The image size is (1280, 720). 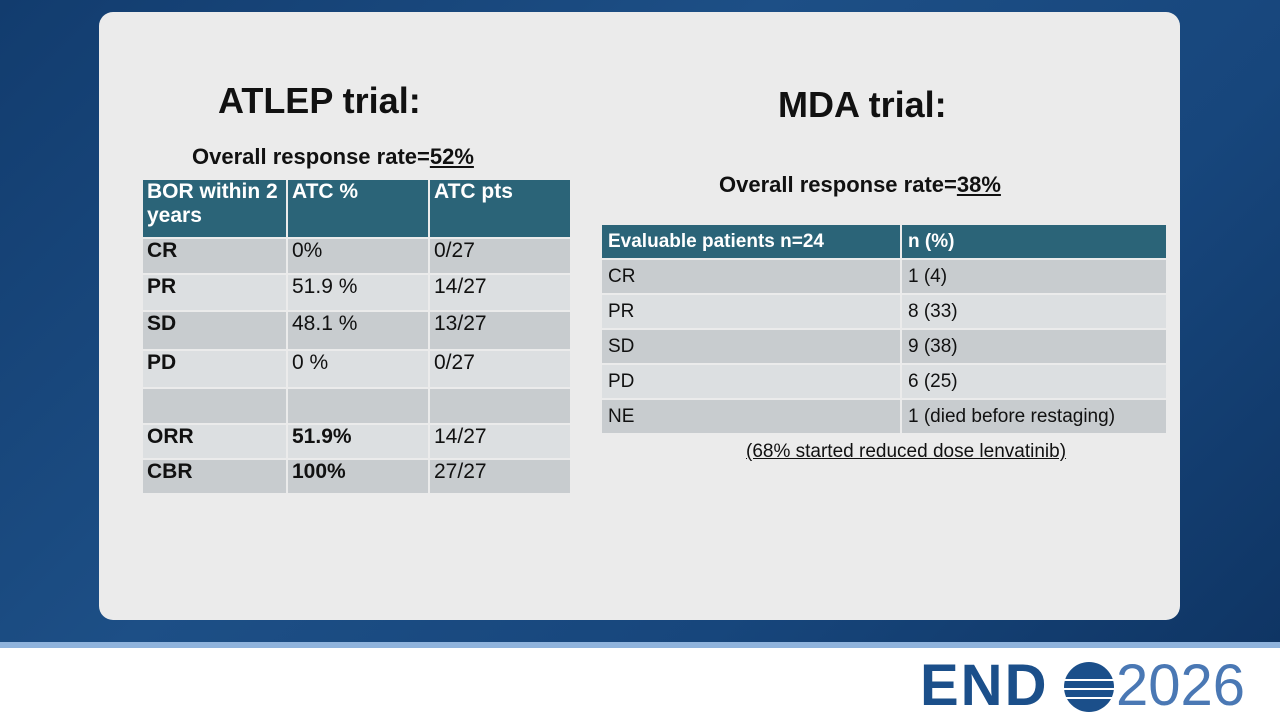 What do you see at coordinates (319, 100) in the screenshot?
I see `left-title: ATLEP trial:` at bounding box center [319, 100].